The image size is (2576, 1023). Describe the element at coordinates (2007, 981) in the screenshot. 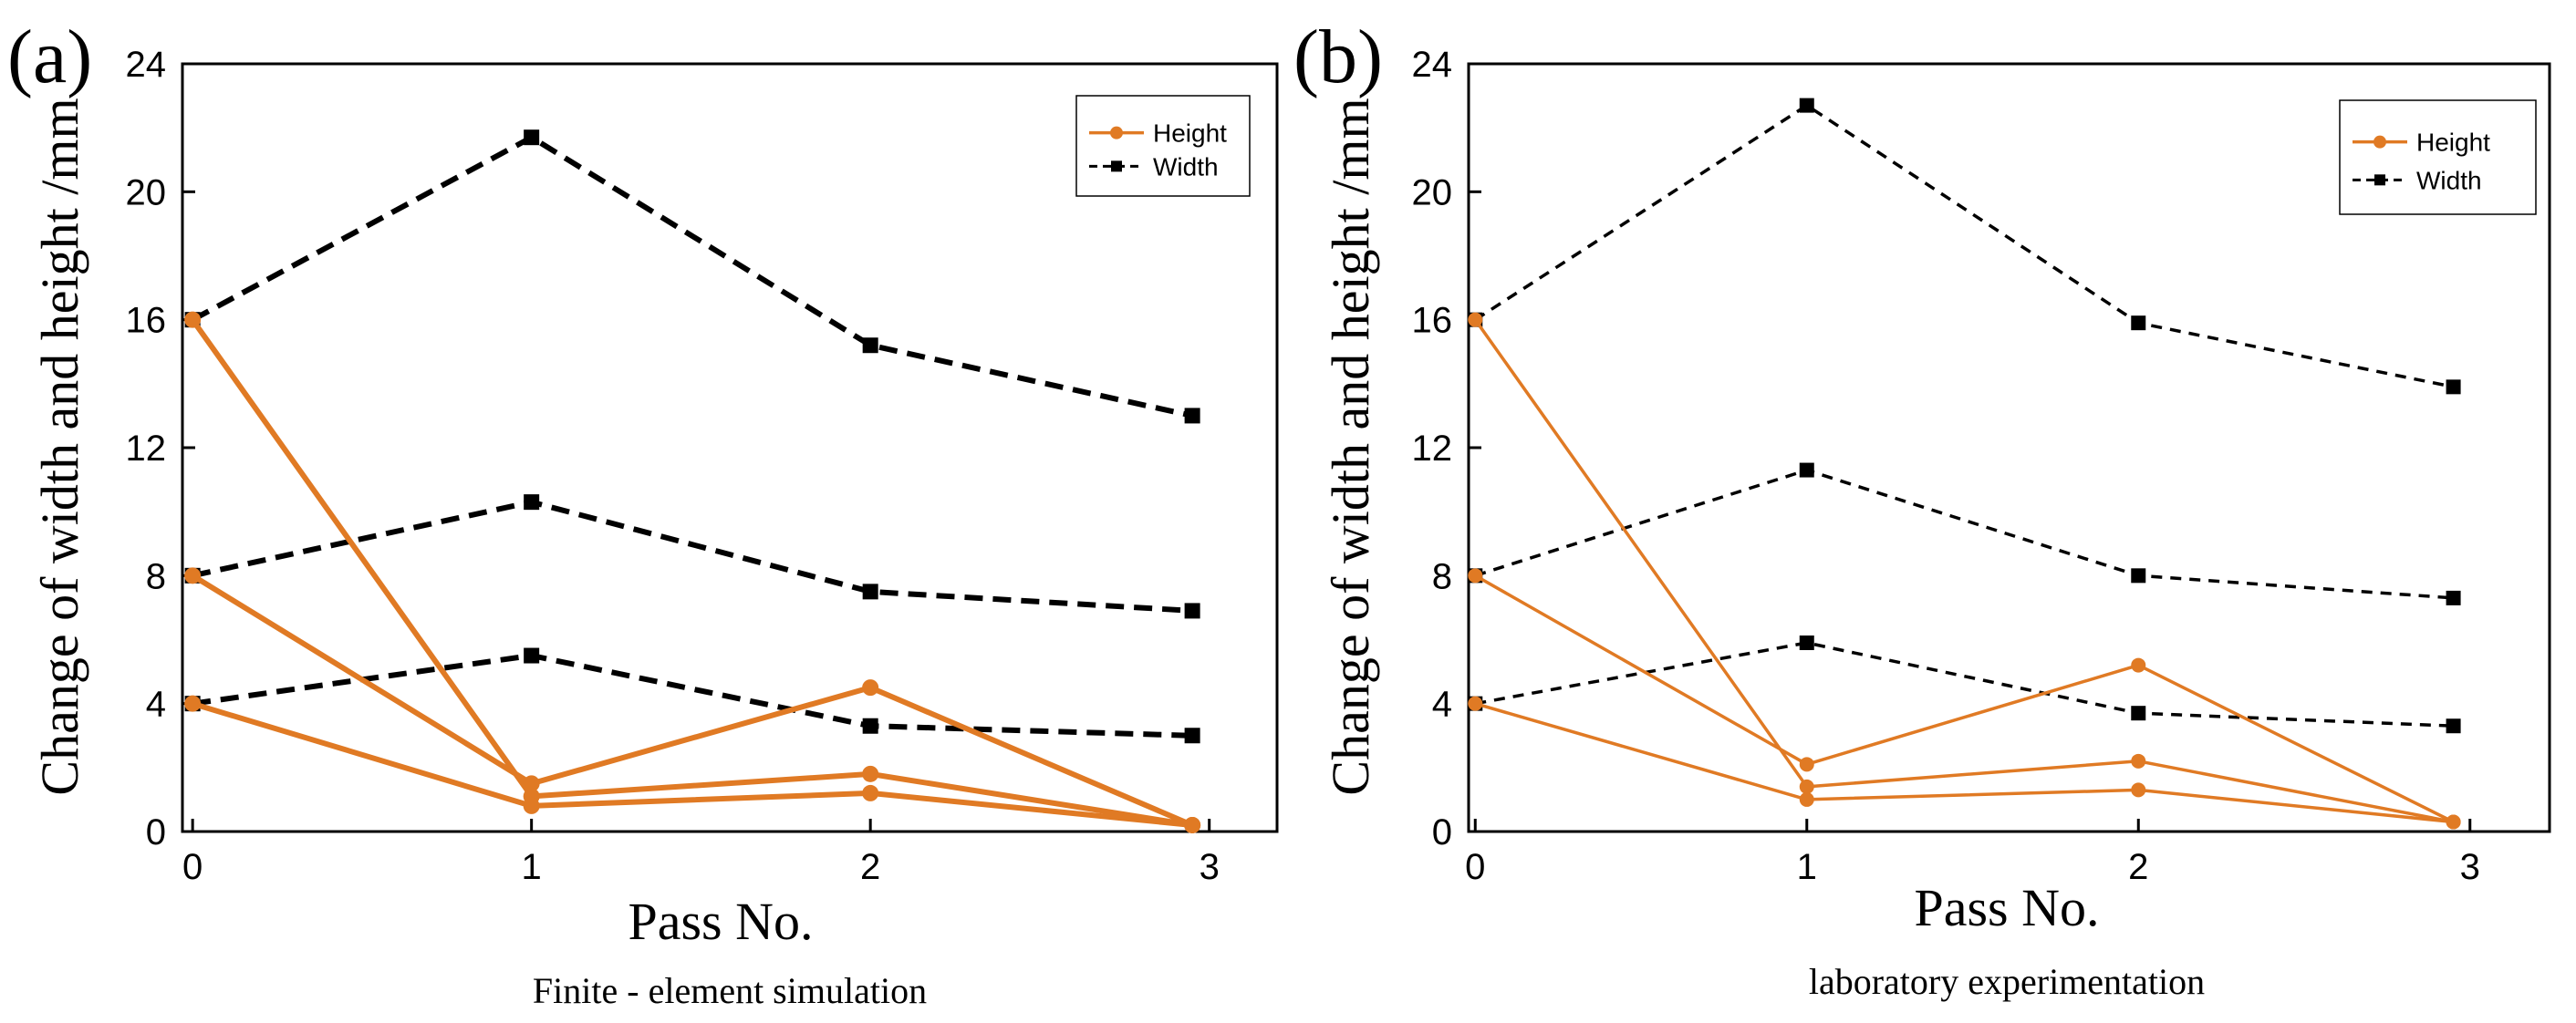

I see `caption: laboratory experimentation` at that location.